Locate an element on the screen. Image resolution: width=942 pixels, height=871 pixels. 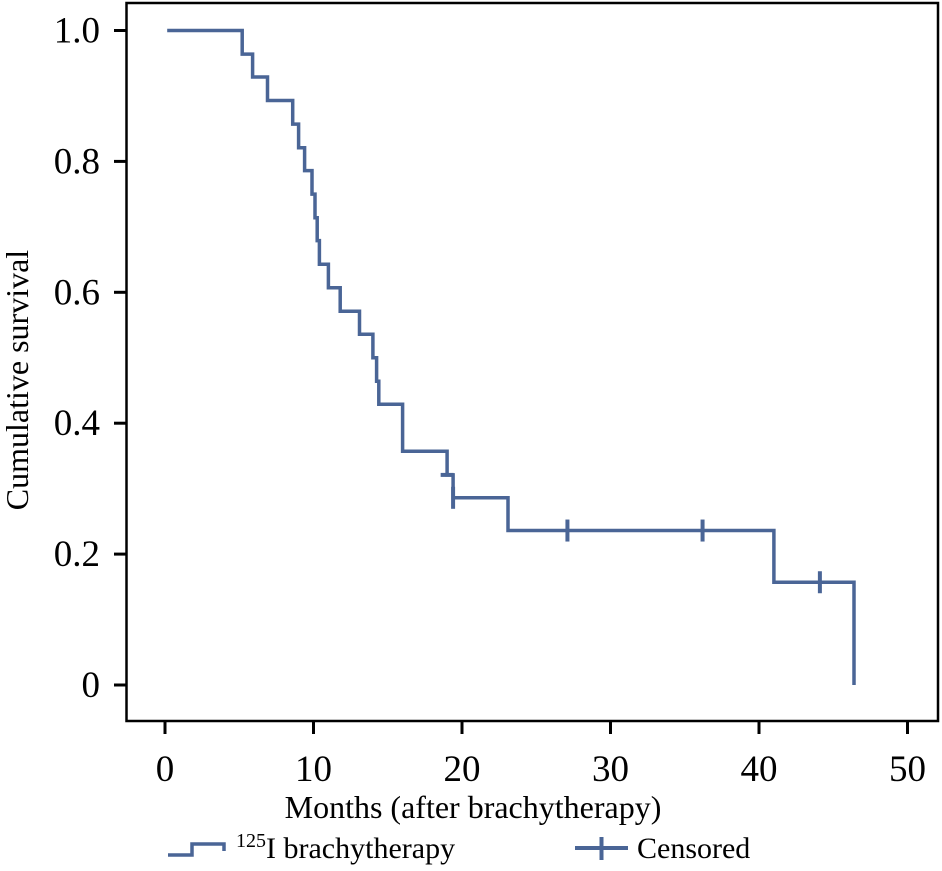
y-tick-label: 0.4 is located at coordinates (77, 423).